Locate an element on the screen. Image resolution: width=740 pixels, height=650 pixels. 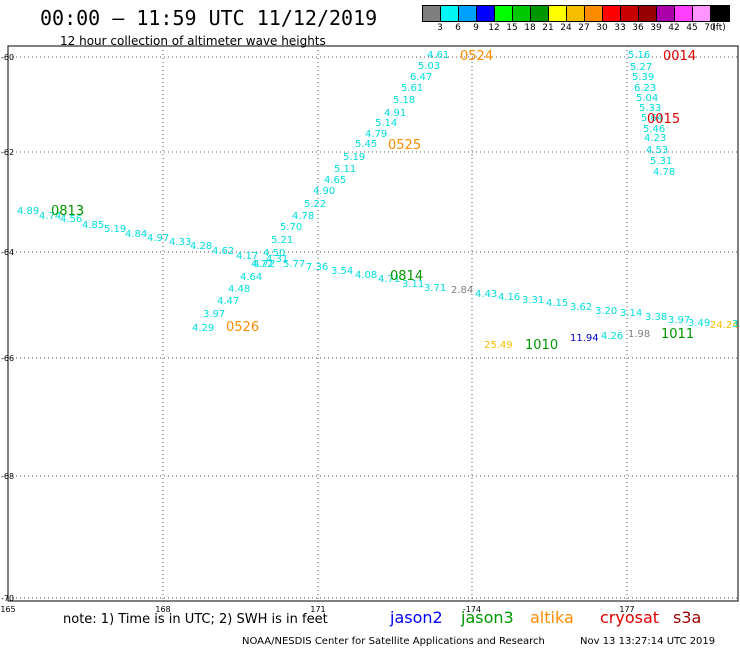
wave-height-label: 4.48 is located at coordinates (239, 289).